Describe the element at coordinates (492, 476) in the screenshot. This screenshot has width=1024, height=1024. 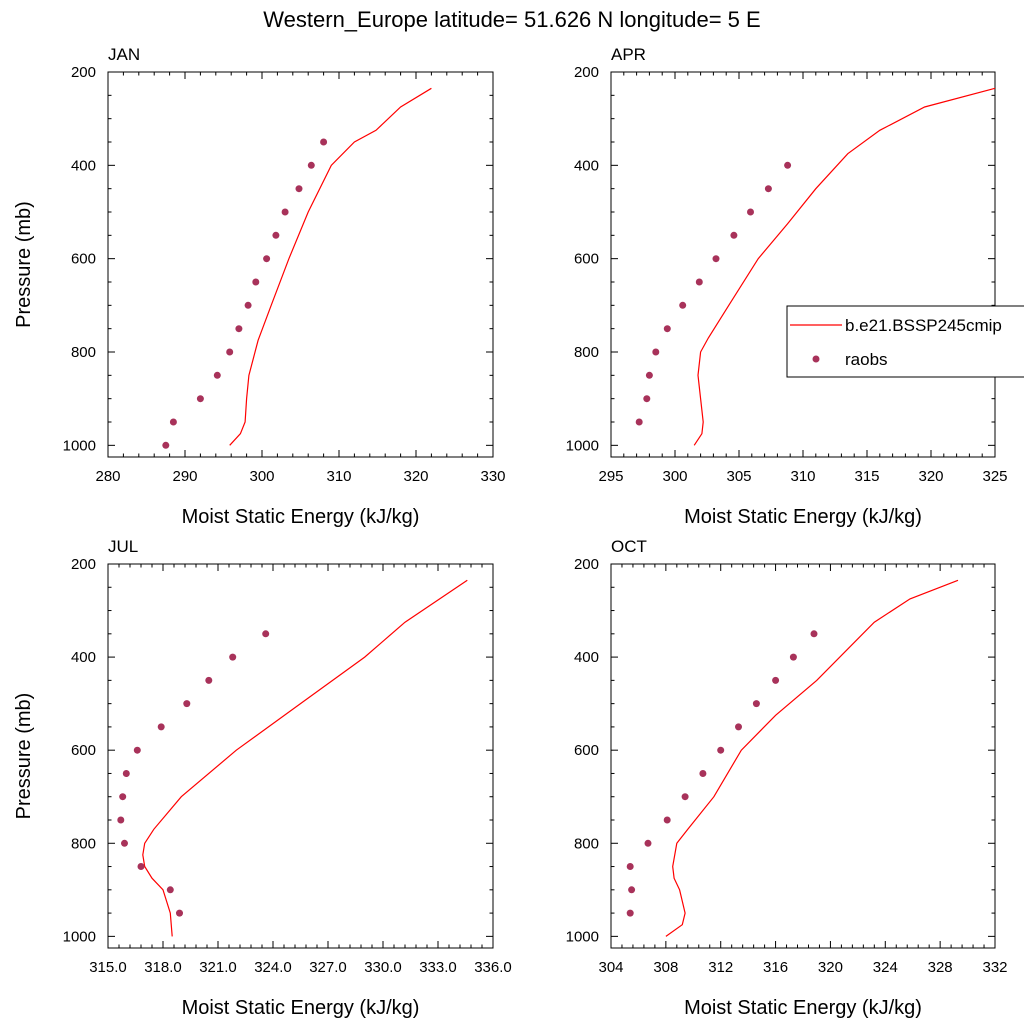
I see `x-tick-label: 330` at that location.